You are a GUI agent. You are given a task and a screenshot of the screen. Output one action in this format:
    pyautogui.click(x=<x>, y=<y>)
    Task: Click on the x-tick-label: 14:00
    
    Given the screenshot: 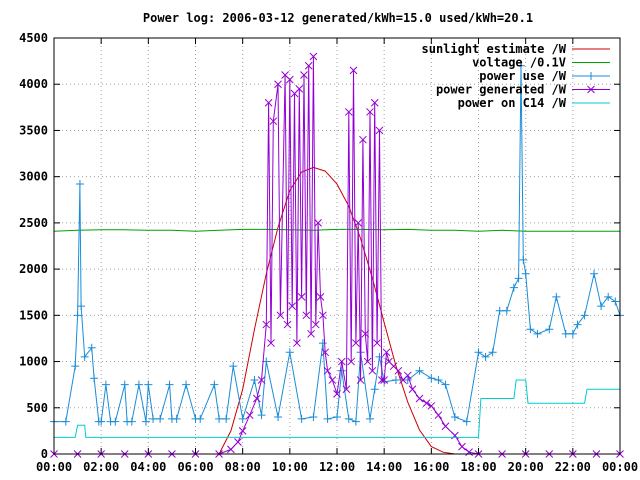 What is the action you would take?
    pyautogui.click(x=384, y=467)
    